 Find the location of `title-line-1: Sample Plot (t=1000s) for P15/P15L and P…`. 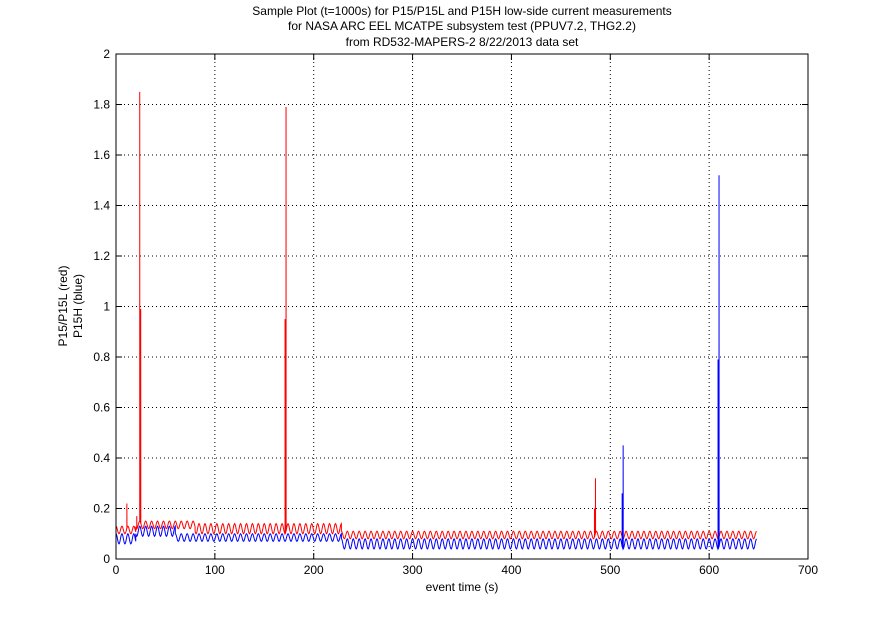

title-line-1: Sample Plot (t=1000s) for P15/P15L and P… is located at coordinates (461, 11).